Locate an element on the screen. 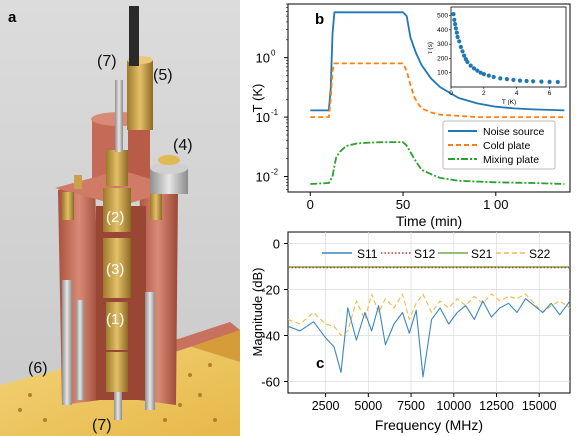 This screenshot has width=577, height=436. inset-ytick-label: 100 is located at coordinates (442, 73).